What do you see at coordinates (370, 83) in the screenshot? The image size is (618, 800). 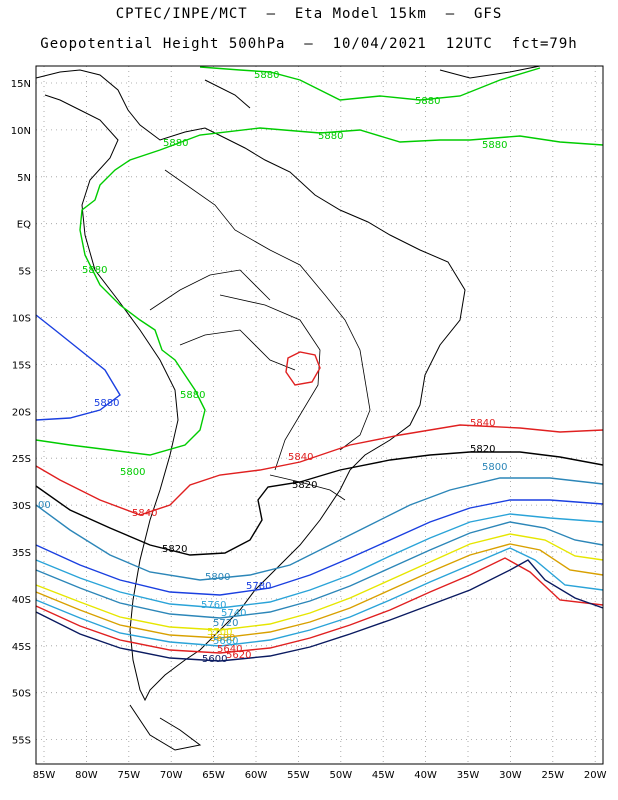 I see `contour-5880-north-a` at bounding box center [370, 83].